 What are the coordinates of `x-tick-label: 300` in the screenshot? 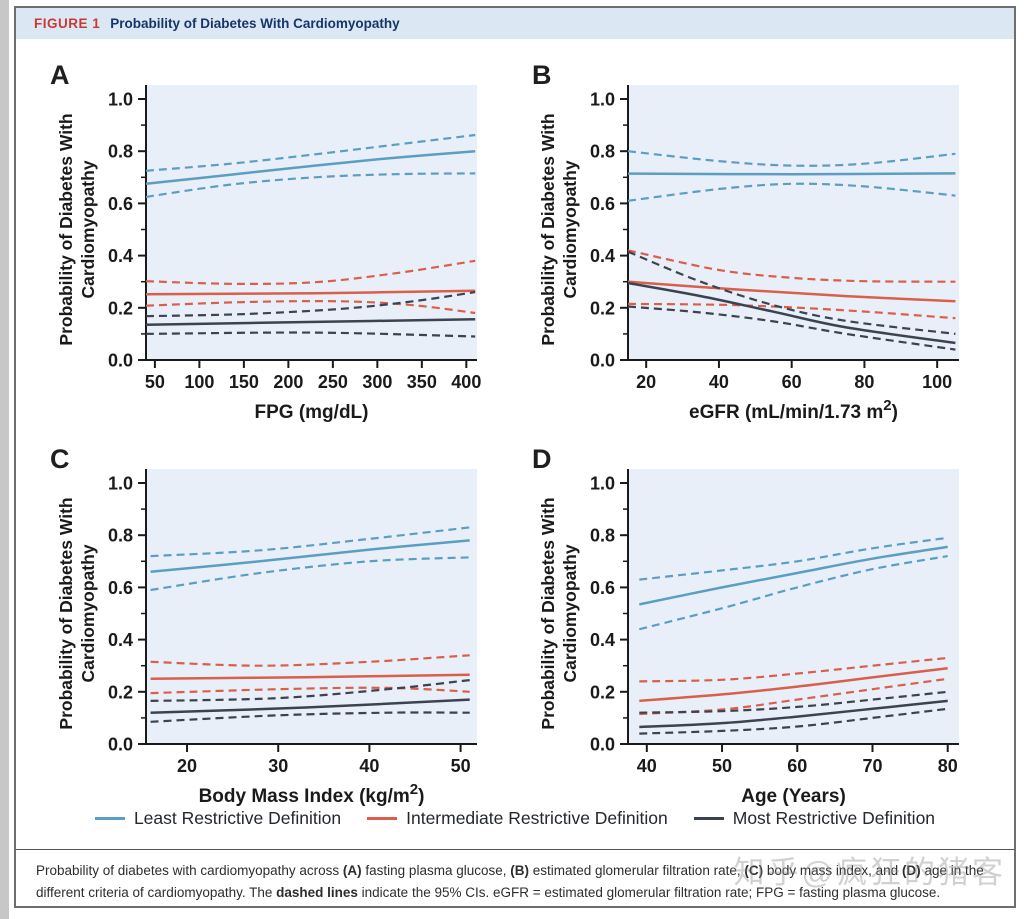 It's located at (377, 382).